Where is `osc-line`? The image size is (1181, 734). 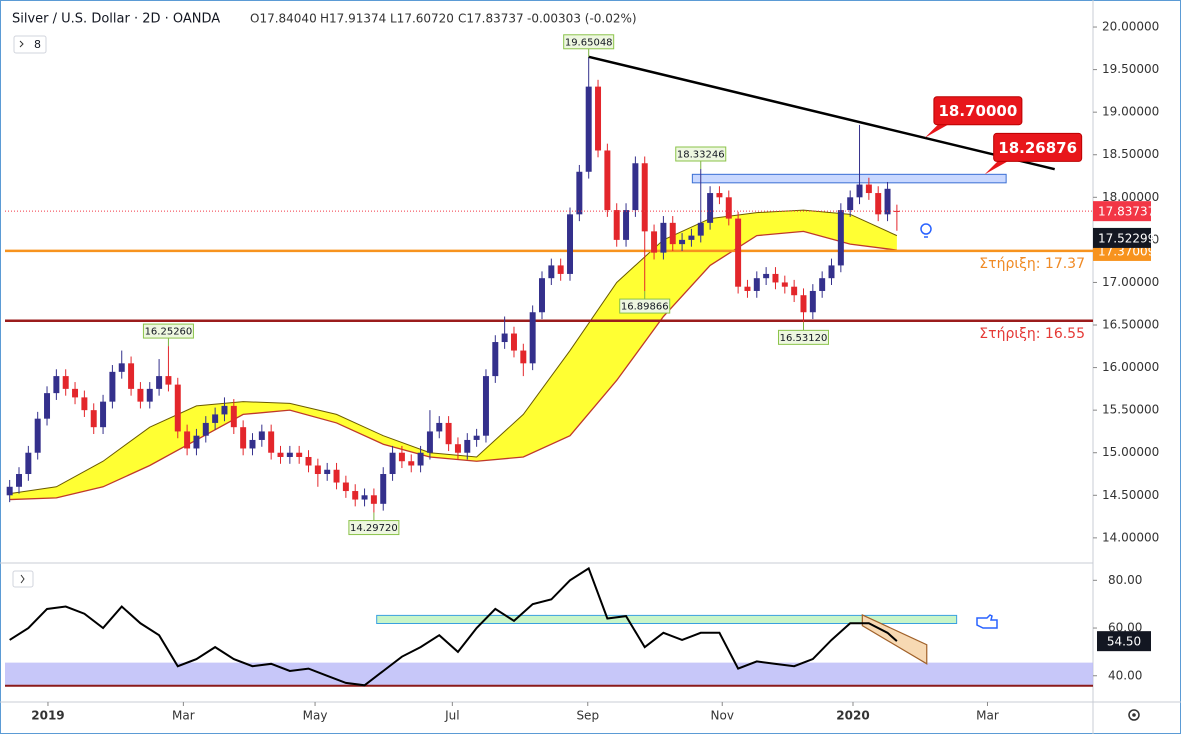
osc-line is located at coordinates (453, 626).